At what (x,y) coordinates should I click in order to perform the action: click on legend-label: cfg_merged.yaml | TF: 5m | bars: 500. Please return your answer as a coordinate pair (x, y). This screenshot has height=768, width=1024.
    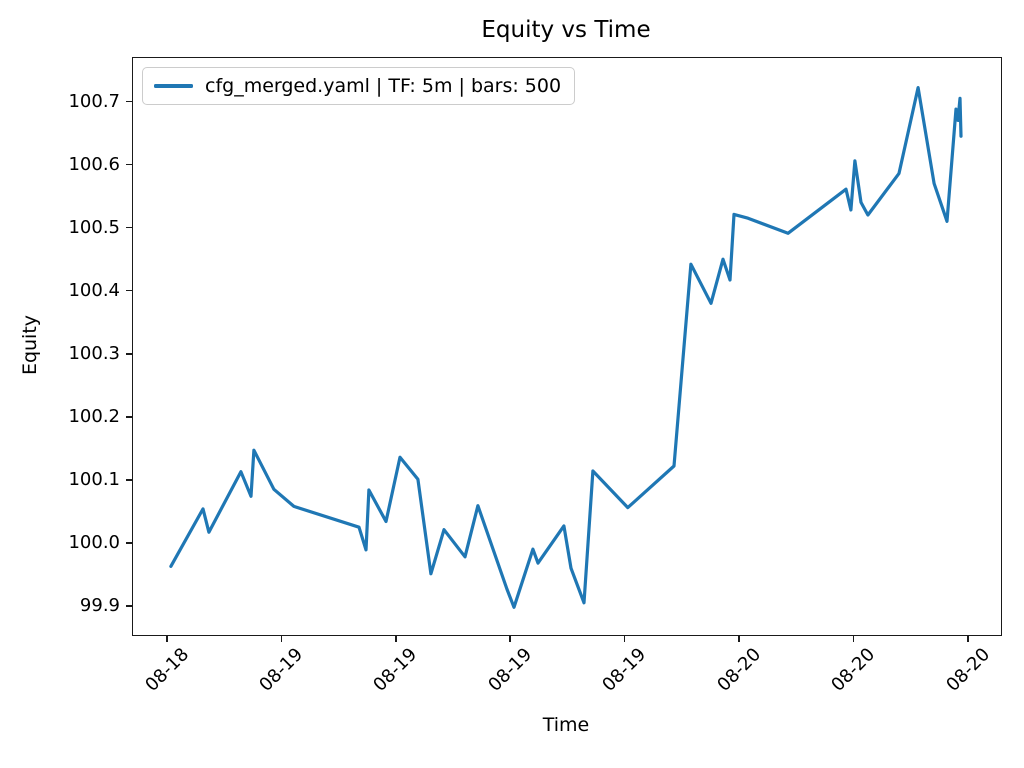
    Looking at the image, I should click on (383, 86).